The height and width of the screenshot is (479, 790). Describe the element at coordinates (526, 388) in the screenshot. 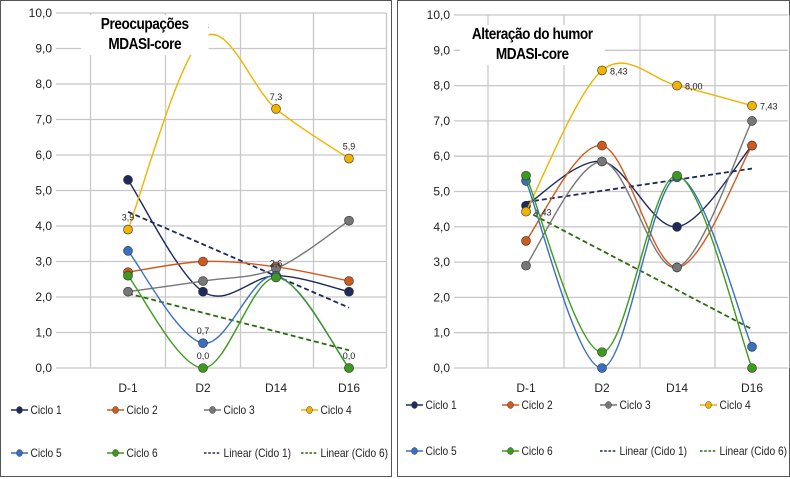

I see `x-tick-label: D-1` at that location.